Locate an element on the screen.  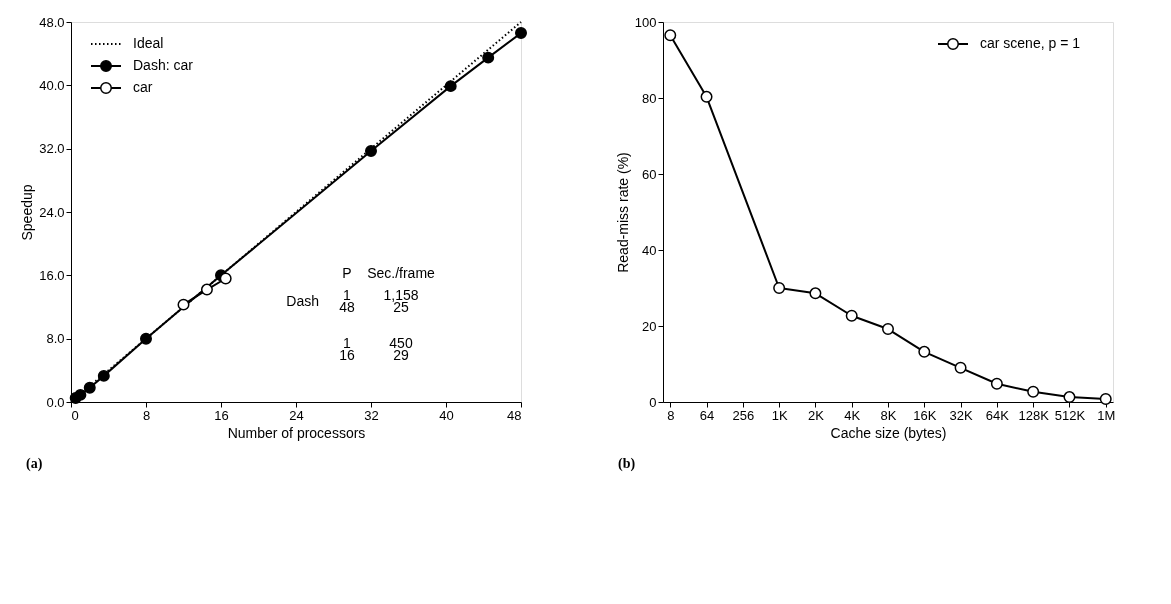
y-tick-label: 40 is located at coordinates (649, 250).